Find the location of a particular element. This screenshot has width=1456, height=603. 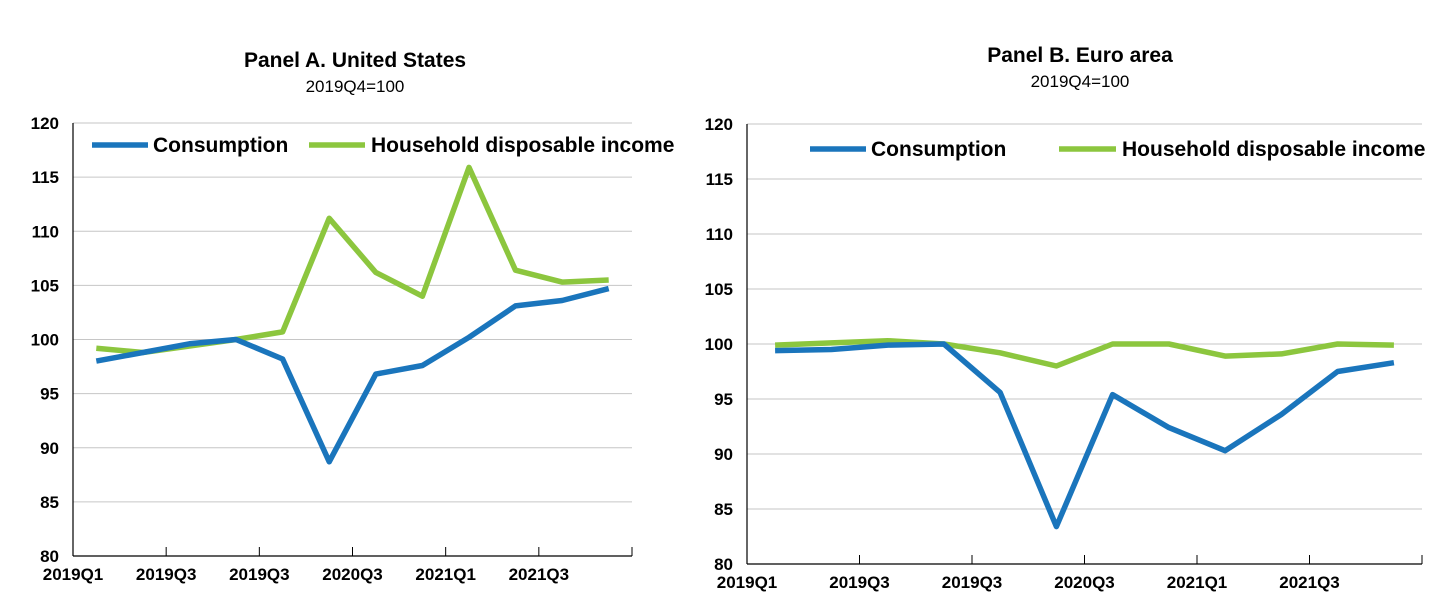

panel-a-x-tick-label: 2021Q3 is located at coordinates (539, 574).